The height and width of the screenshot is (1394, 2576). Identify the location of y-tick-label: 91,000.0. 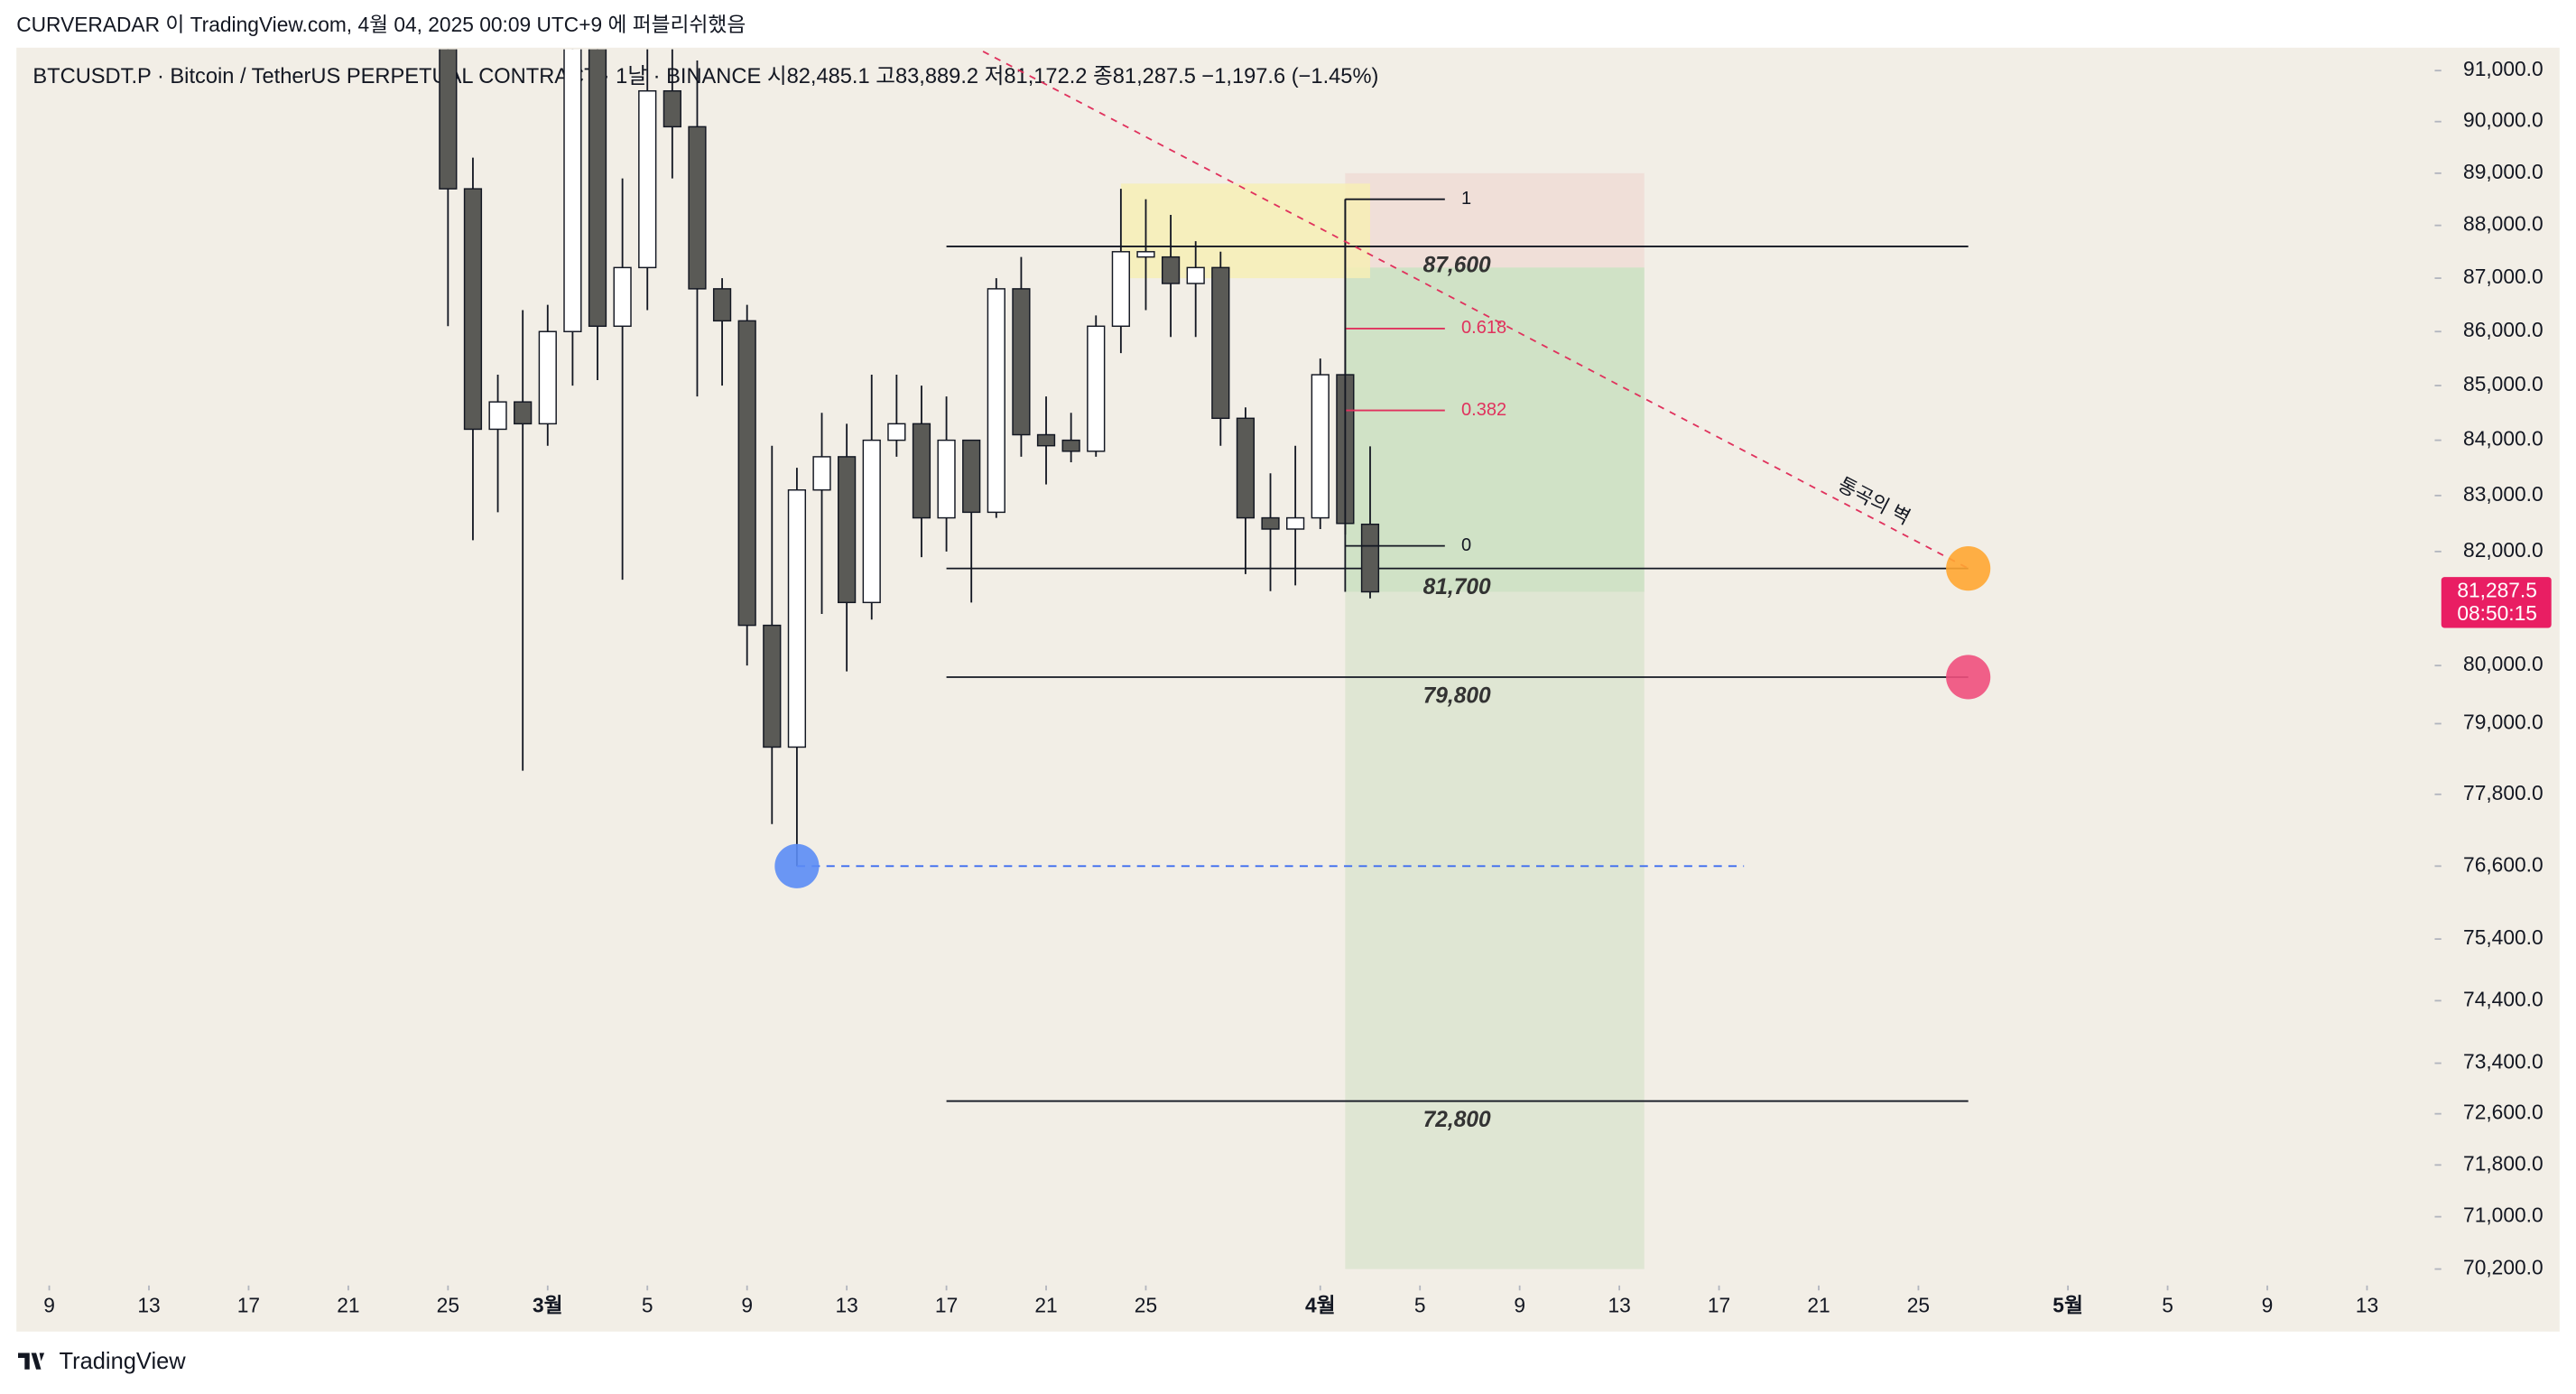
(2503, 68).